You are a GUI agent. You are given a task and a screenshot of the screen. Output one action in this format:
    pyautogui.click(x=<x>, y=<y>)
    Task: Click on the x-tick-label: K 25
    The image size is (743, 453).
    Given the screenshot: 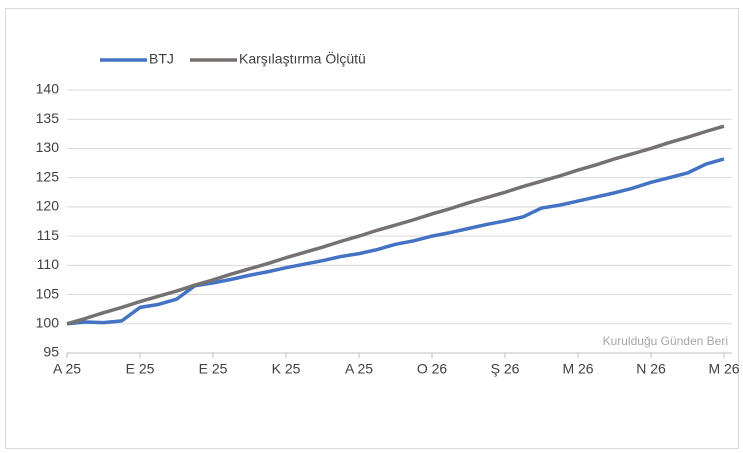 What is the action you would take?
    pyautogui.click(x=286, y=369)
    